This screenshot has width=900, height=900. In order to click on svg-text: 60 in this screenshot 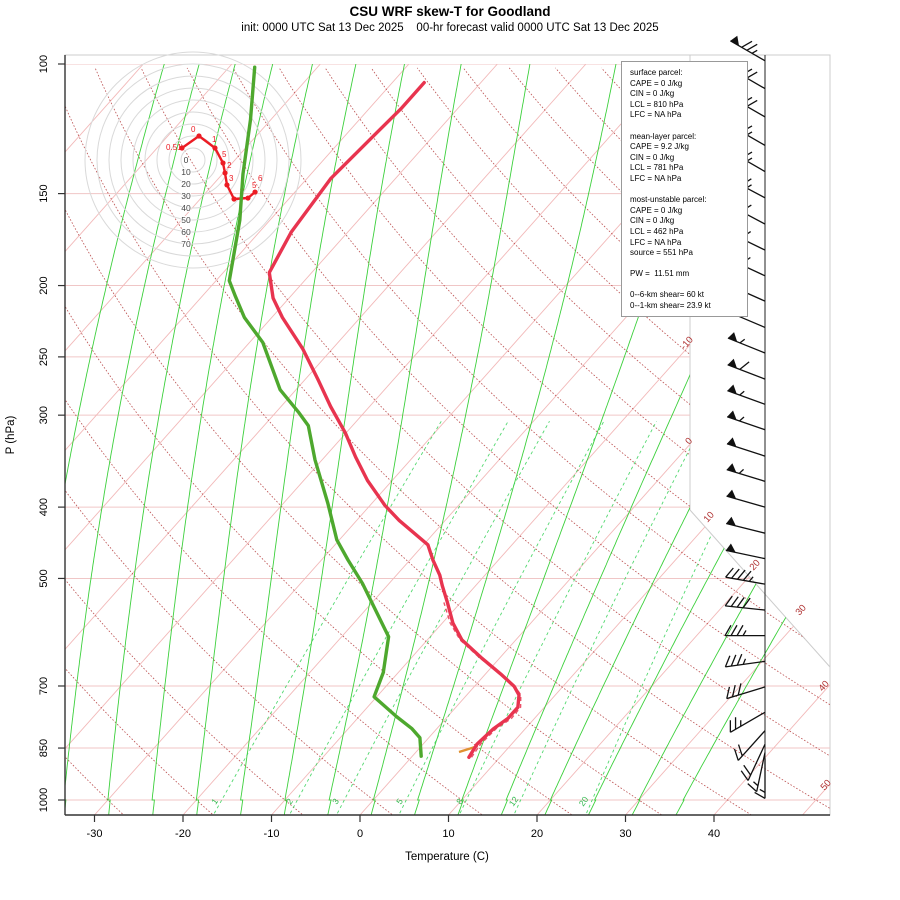, I will do `click(186, 232)`.